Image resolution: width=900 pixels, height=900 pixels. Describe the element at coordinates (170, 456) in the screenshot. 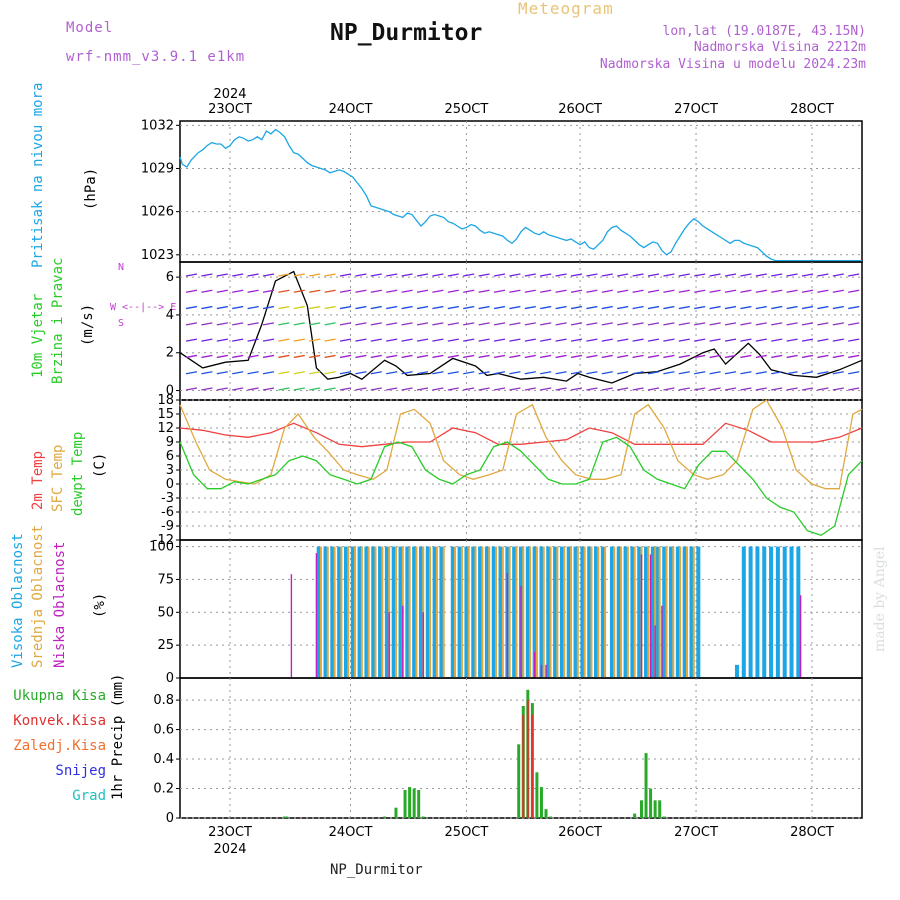

I see `ytick-label-2-6: 6` at that location.